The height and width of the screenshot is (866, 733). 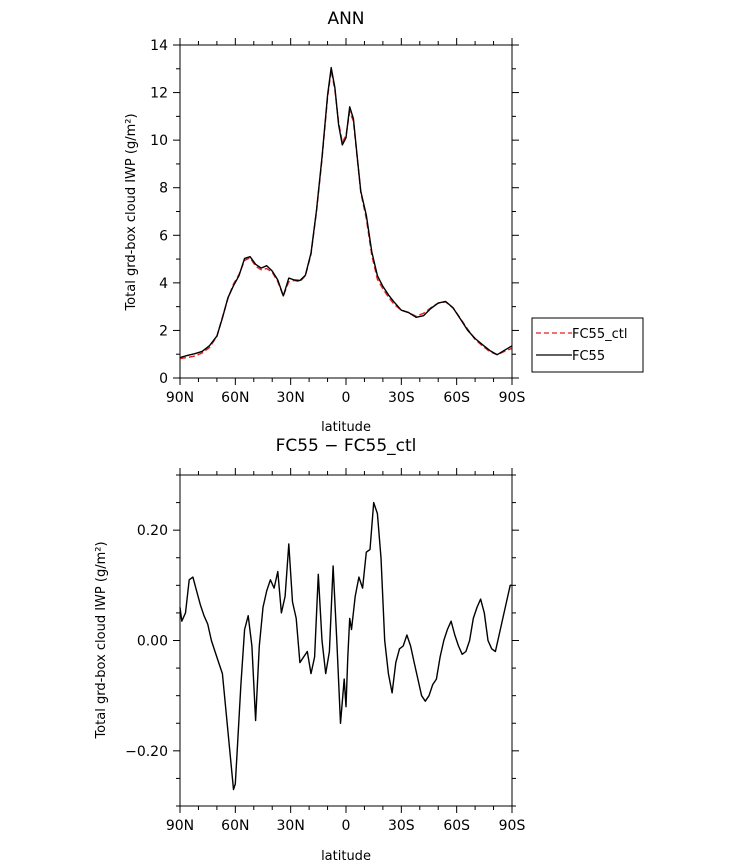 What do you see at coordinates (346, 446) in the screenshot?
I see `chart-title: FC55 − FC55_ctl` at bounding box center [346, 446].